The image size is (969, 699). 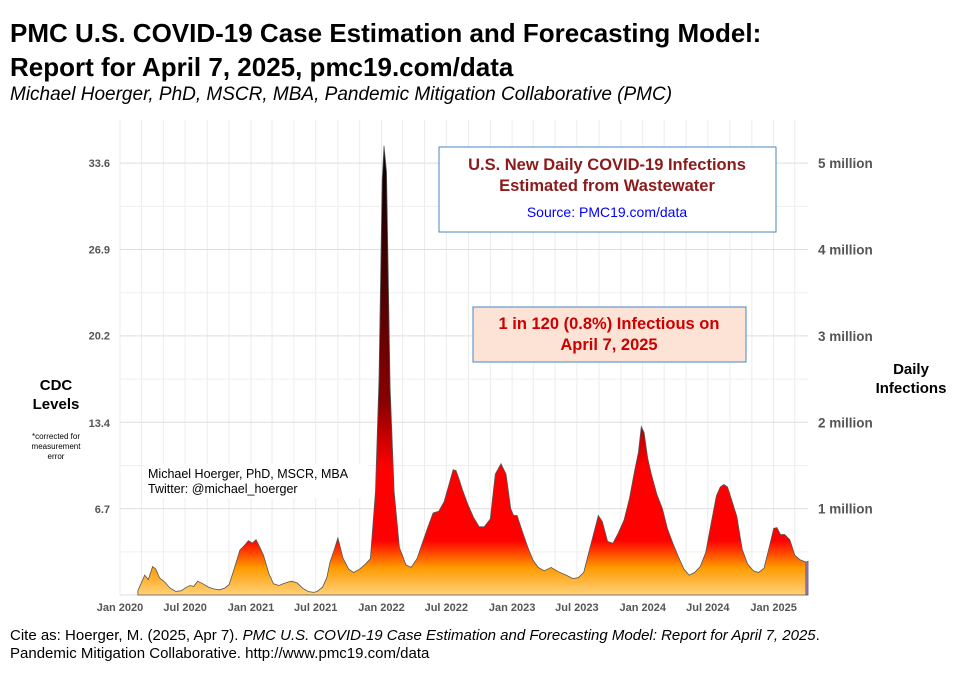 I want to click on title-line-2: Report for April 7, 2025, pmc19.com/data, so click(x=262, y=67).